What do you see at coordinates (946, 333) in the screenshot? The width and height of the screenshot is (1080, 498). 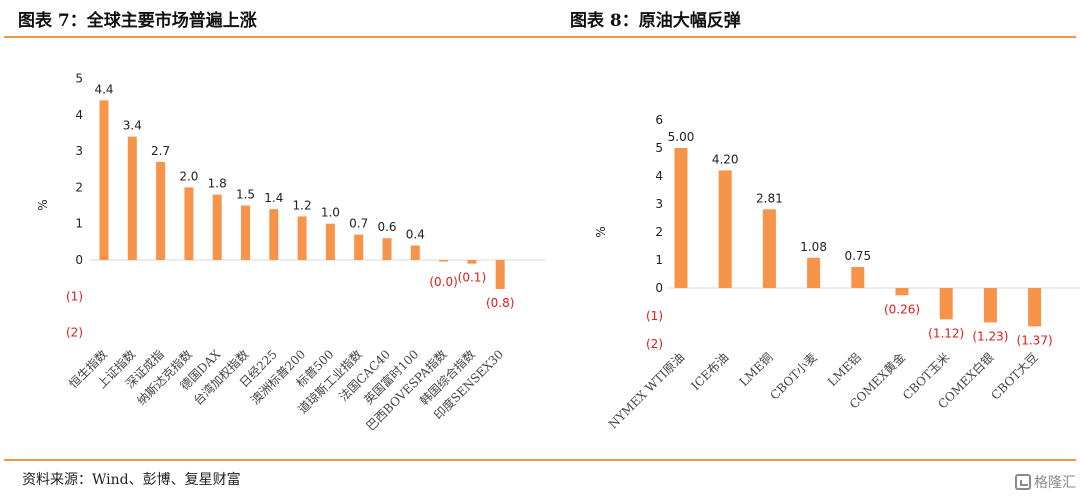 I see `data-label: (1.12)` at bounding box center [946, 333].